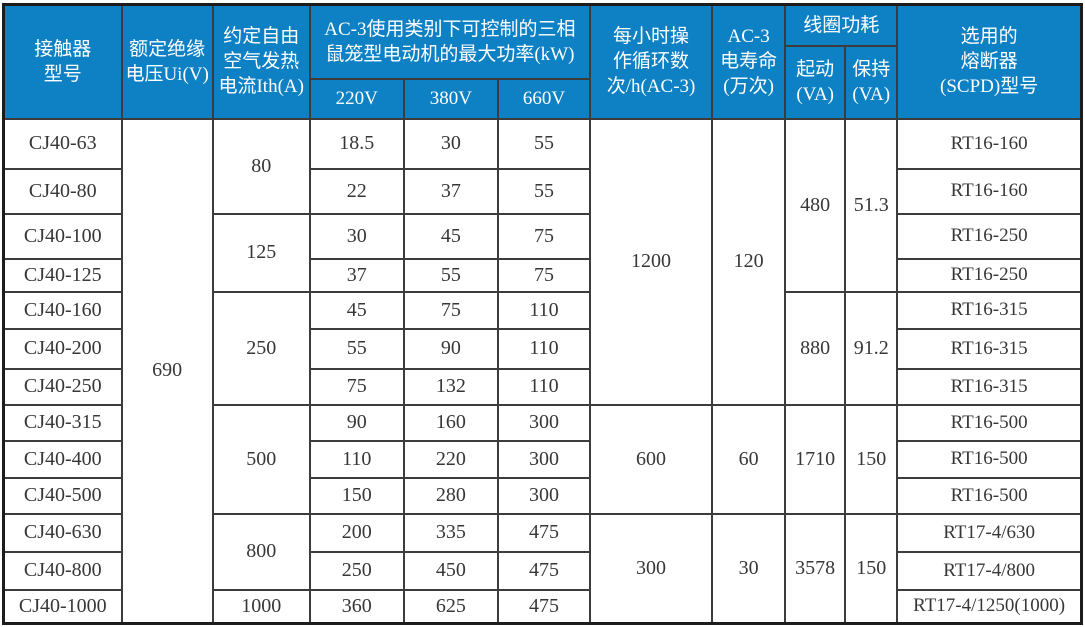 This screenshot has width=1085, height=627. I want to click on table-row: CJ40-100 125 30 45 75 RT16-250, so click(542, 252).